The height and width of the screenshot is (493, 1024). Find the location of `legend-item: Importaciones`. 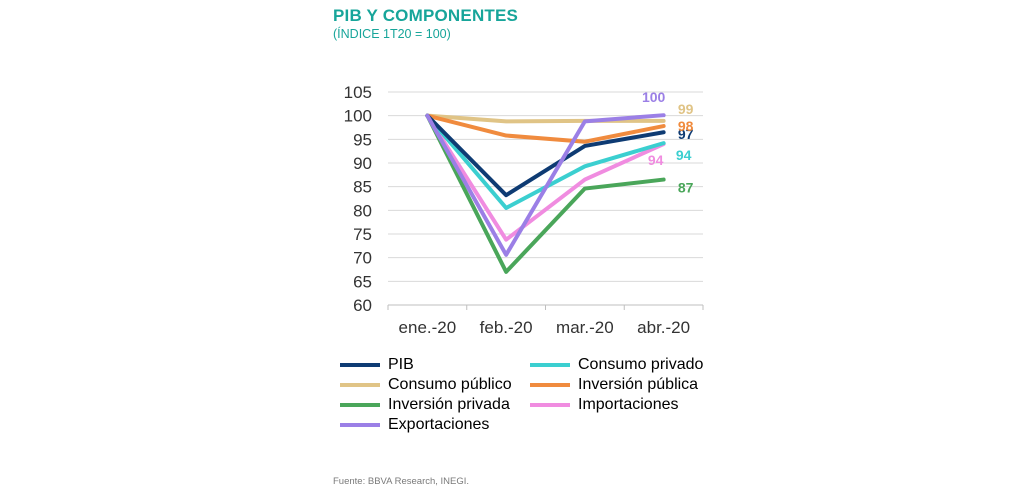

legend-item: Importaciones is located at coordinates (604, 405).